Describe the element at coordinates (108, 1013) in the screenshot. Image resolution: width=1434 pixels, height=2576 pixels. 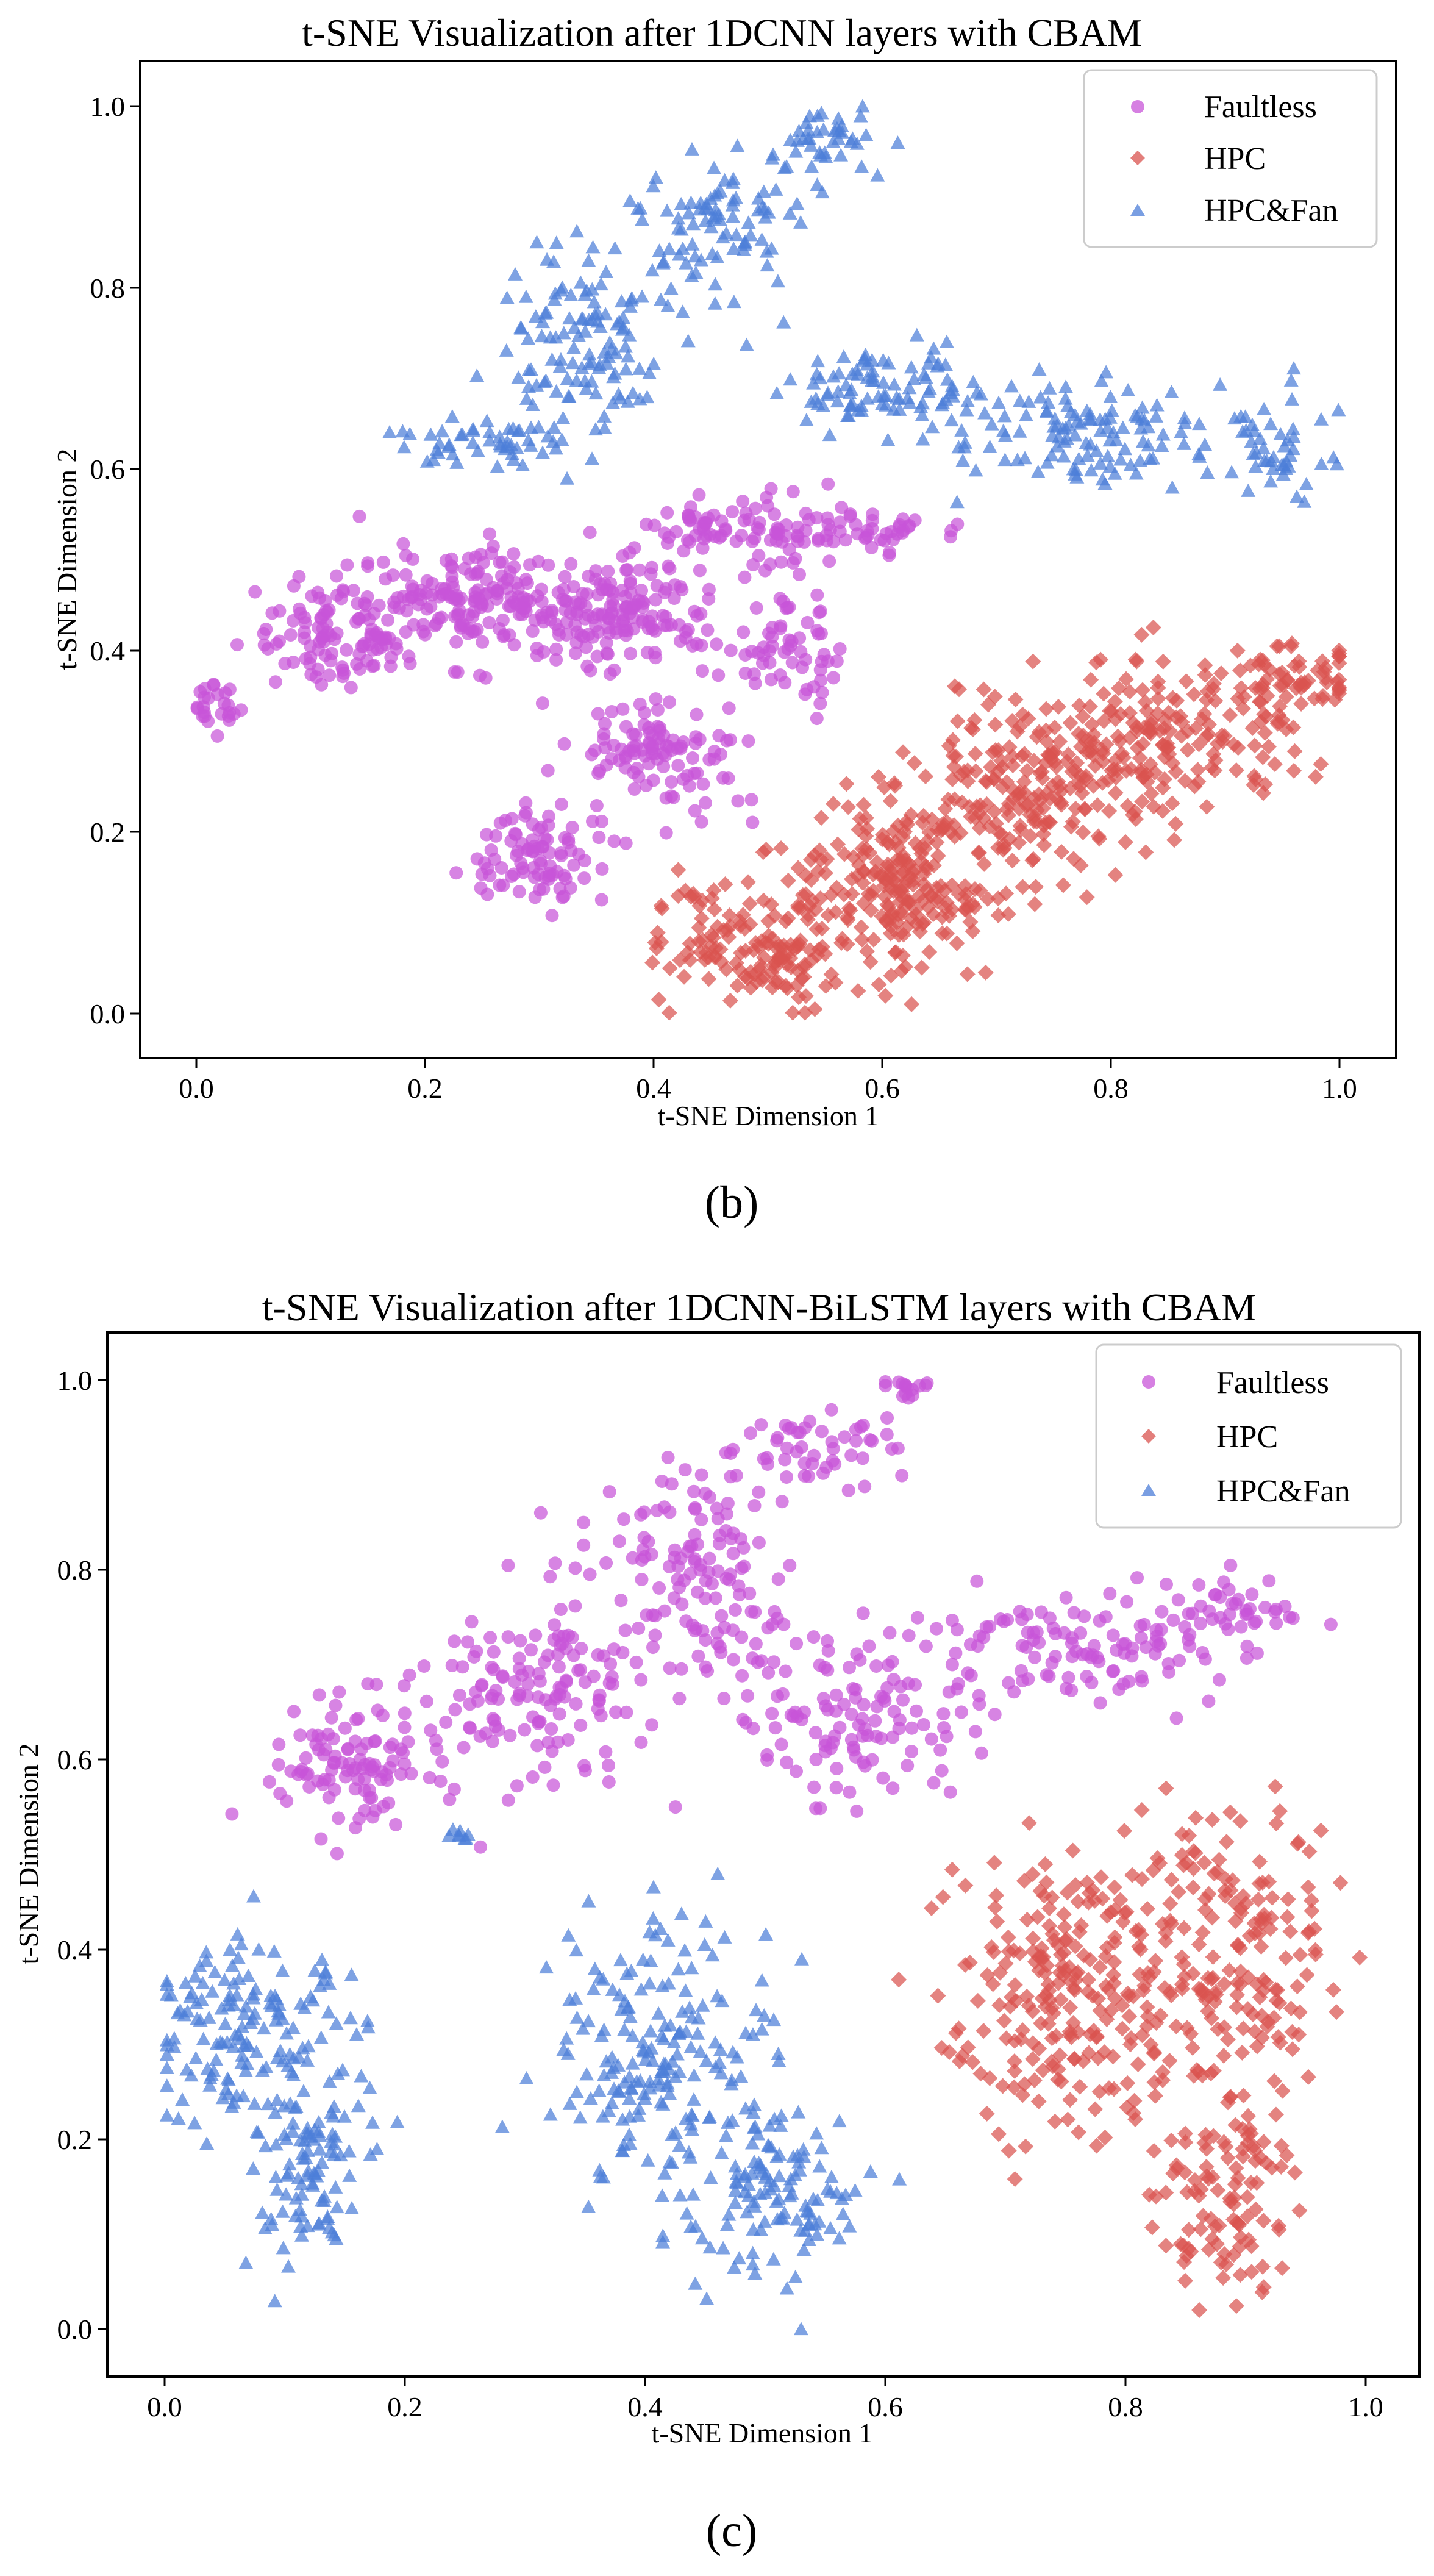
I see `chart-b-y-tick-label: 0.0` at that location.